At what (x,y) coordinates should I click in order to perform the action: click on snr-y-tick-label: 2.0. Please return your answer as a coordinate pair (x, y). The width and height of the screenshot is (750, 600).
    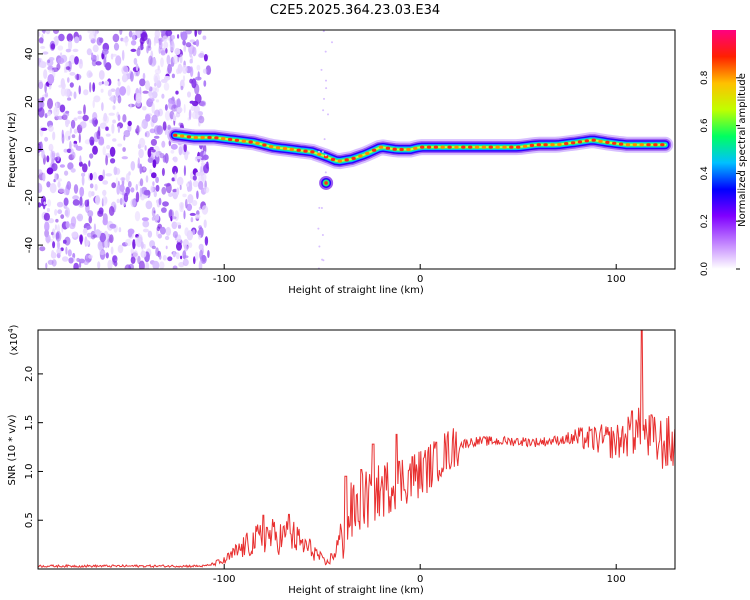
    Looking at the image, I should click on (29, 374).